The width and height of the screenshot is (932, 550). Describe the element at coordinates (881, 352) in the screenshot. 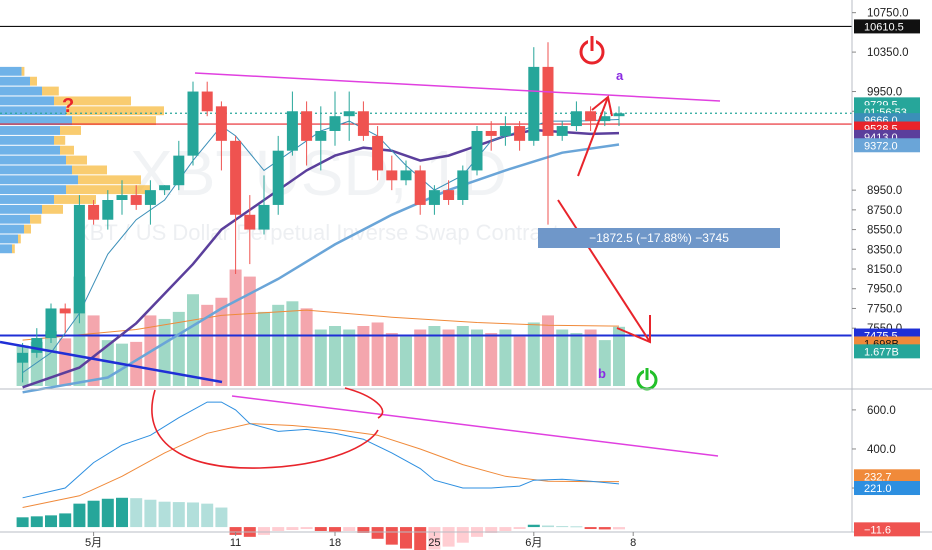

I see `price-tag: 1.677B` at that location.